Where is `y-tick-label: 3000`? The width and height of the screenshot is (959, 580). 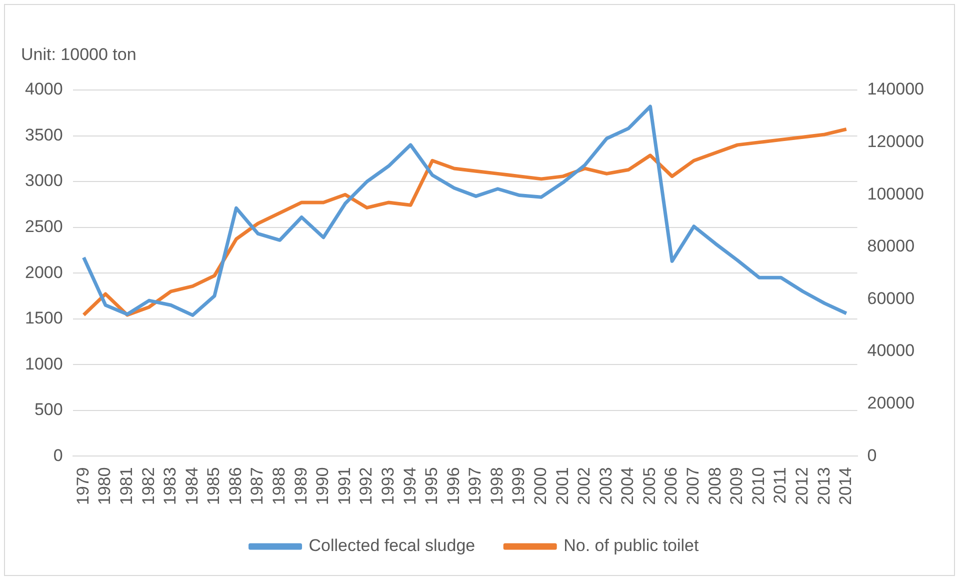 y-tick-label: 3000 is located at coordinates (43, 180).